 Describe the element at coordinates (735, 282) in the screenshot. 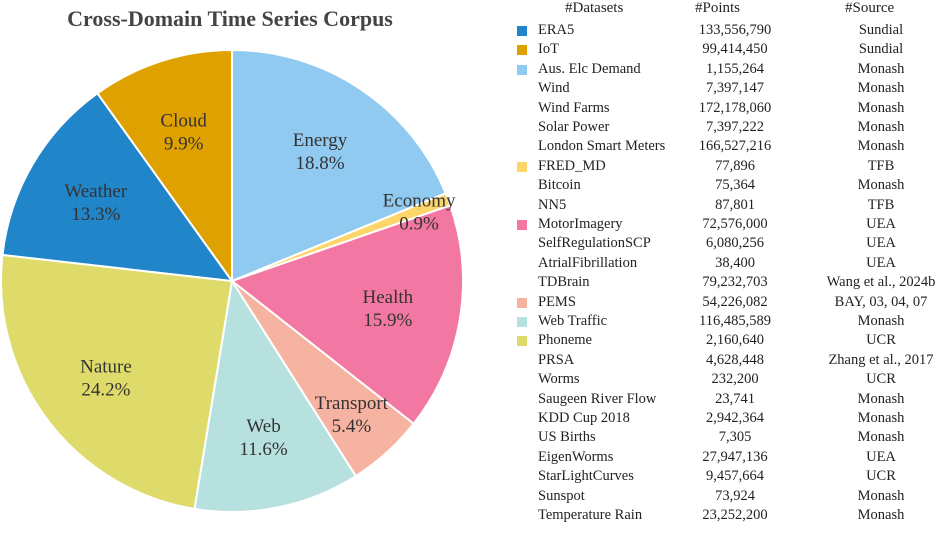

I see `dataset-points: 79,232,703` at that location.